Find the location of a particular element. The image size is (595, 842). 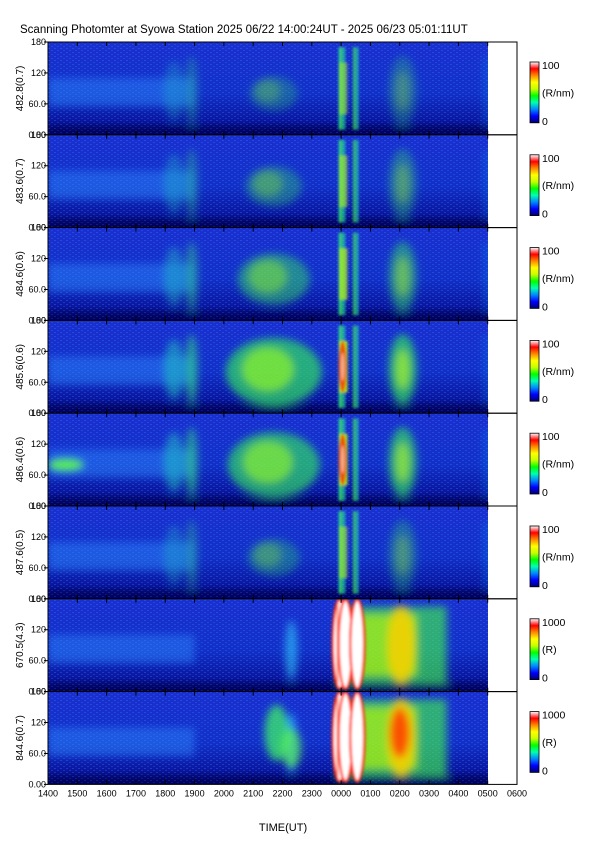

x-tick-label: 2000 is located at coordinates (224, 793).